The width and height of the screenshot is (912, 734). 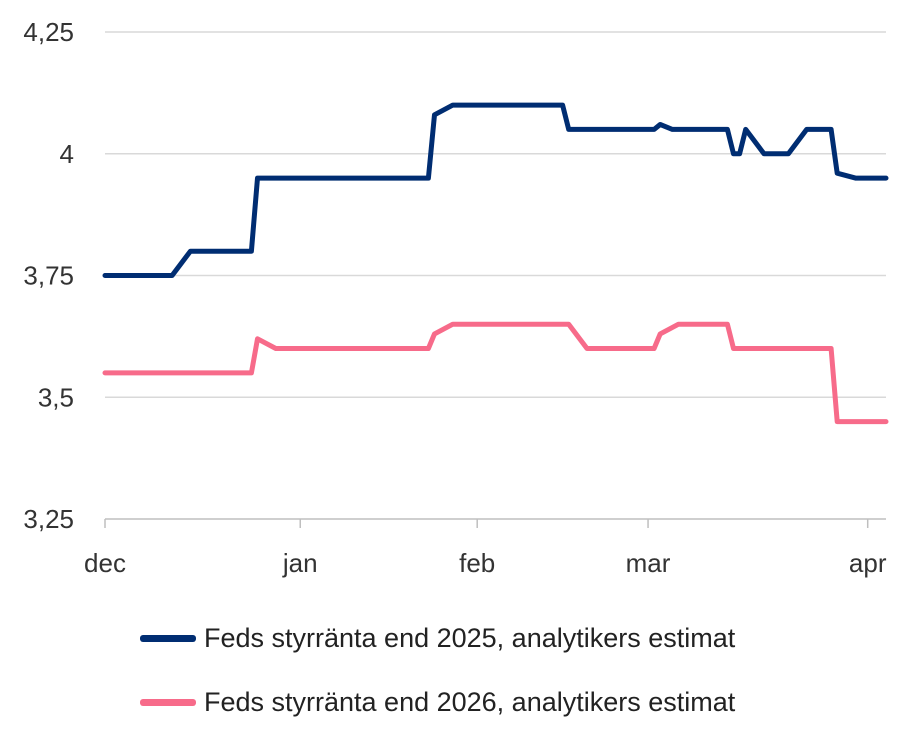 What do you see at coordinates (168, 702) in the screenshot?
I see `legend-swatch-2026` at bounding box center [168, 702].